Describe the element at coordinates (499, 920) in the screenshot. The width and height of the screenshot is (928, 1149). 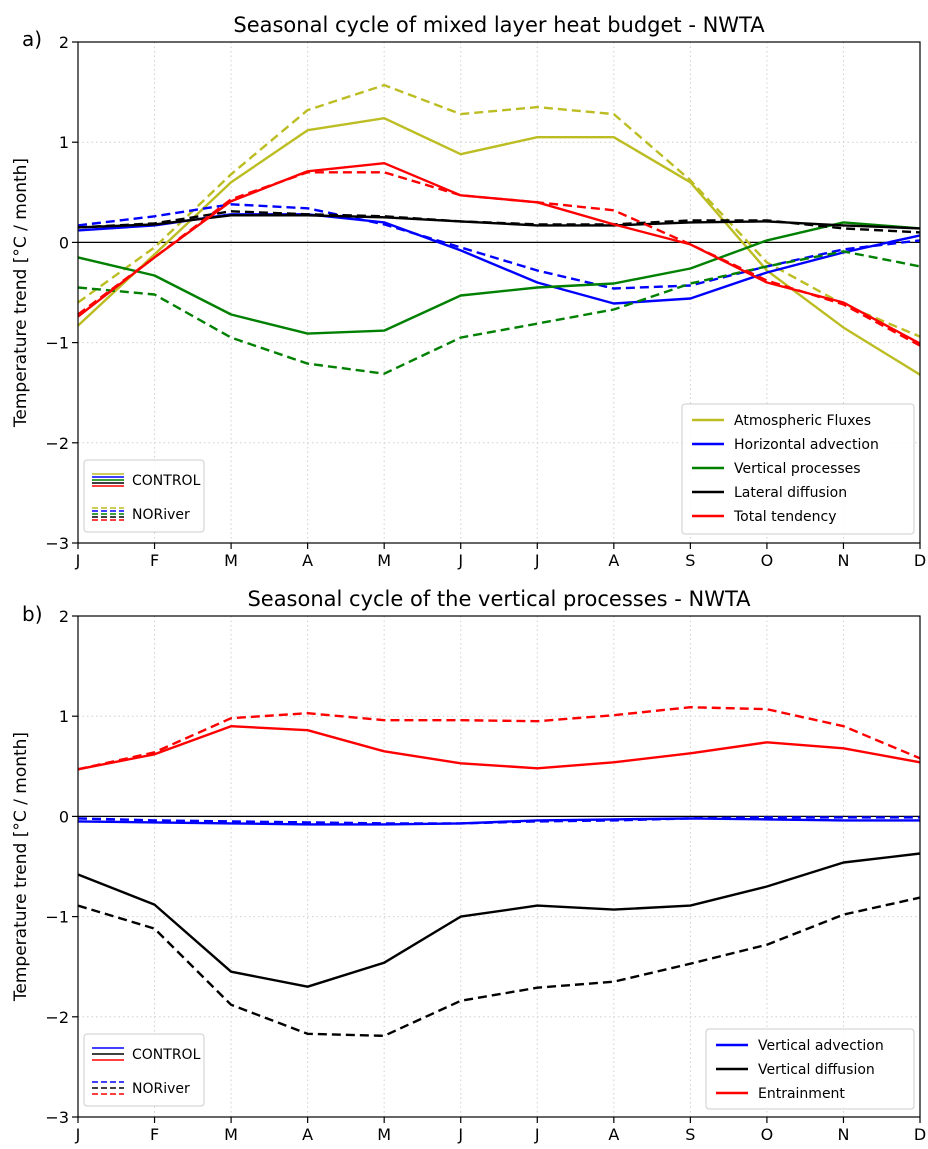
I see `series-line-vertical-diffusion-control` at that location.